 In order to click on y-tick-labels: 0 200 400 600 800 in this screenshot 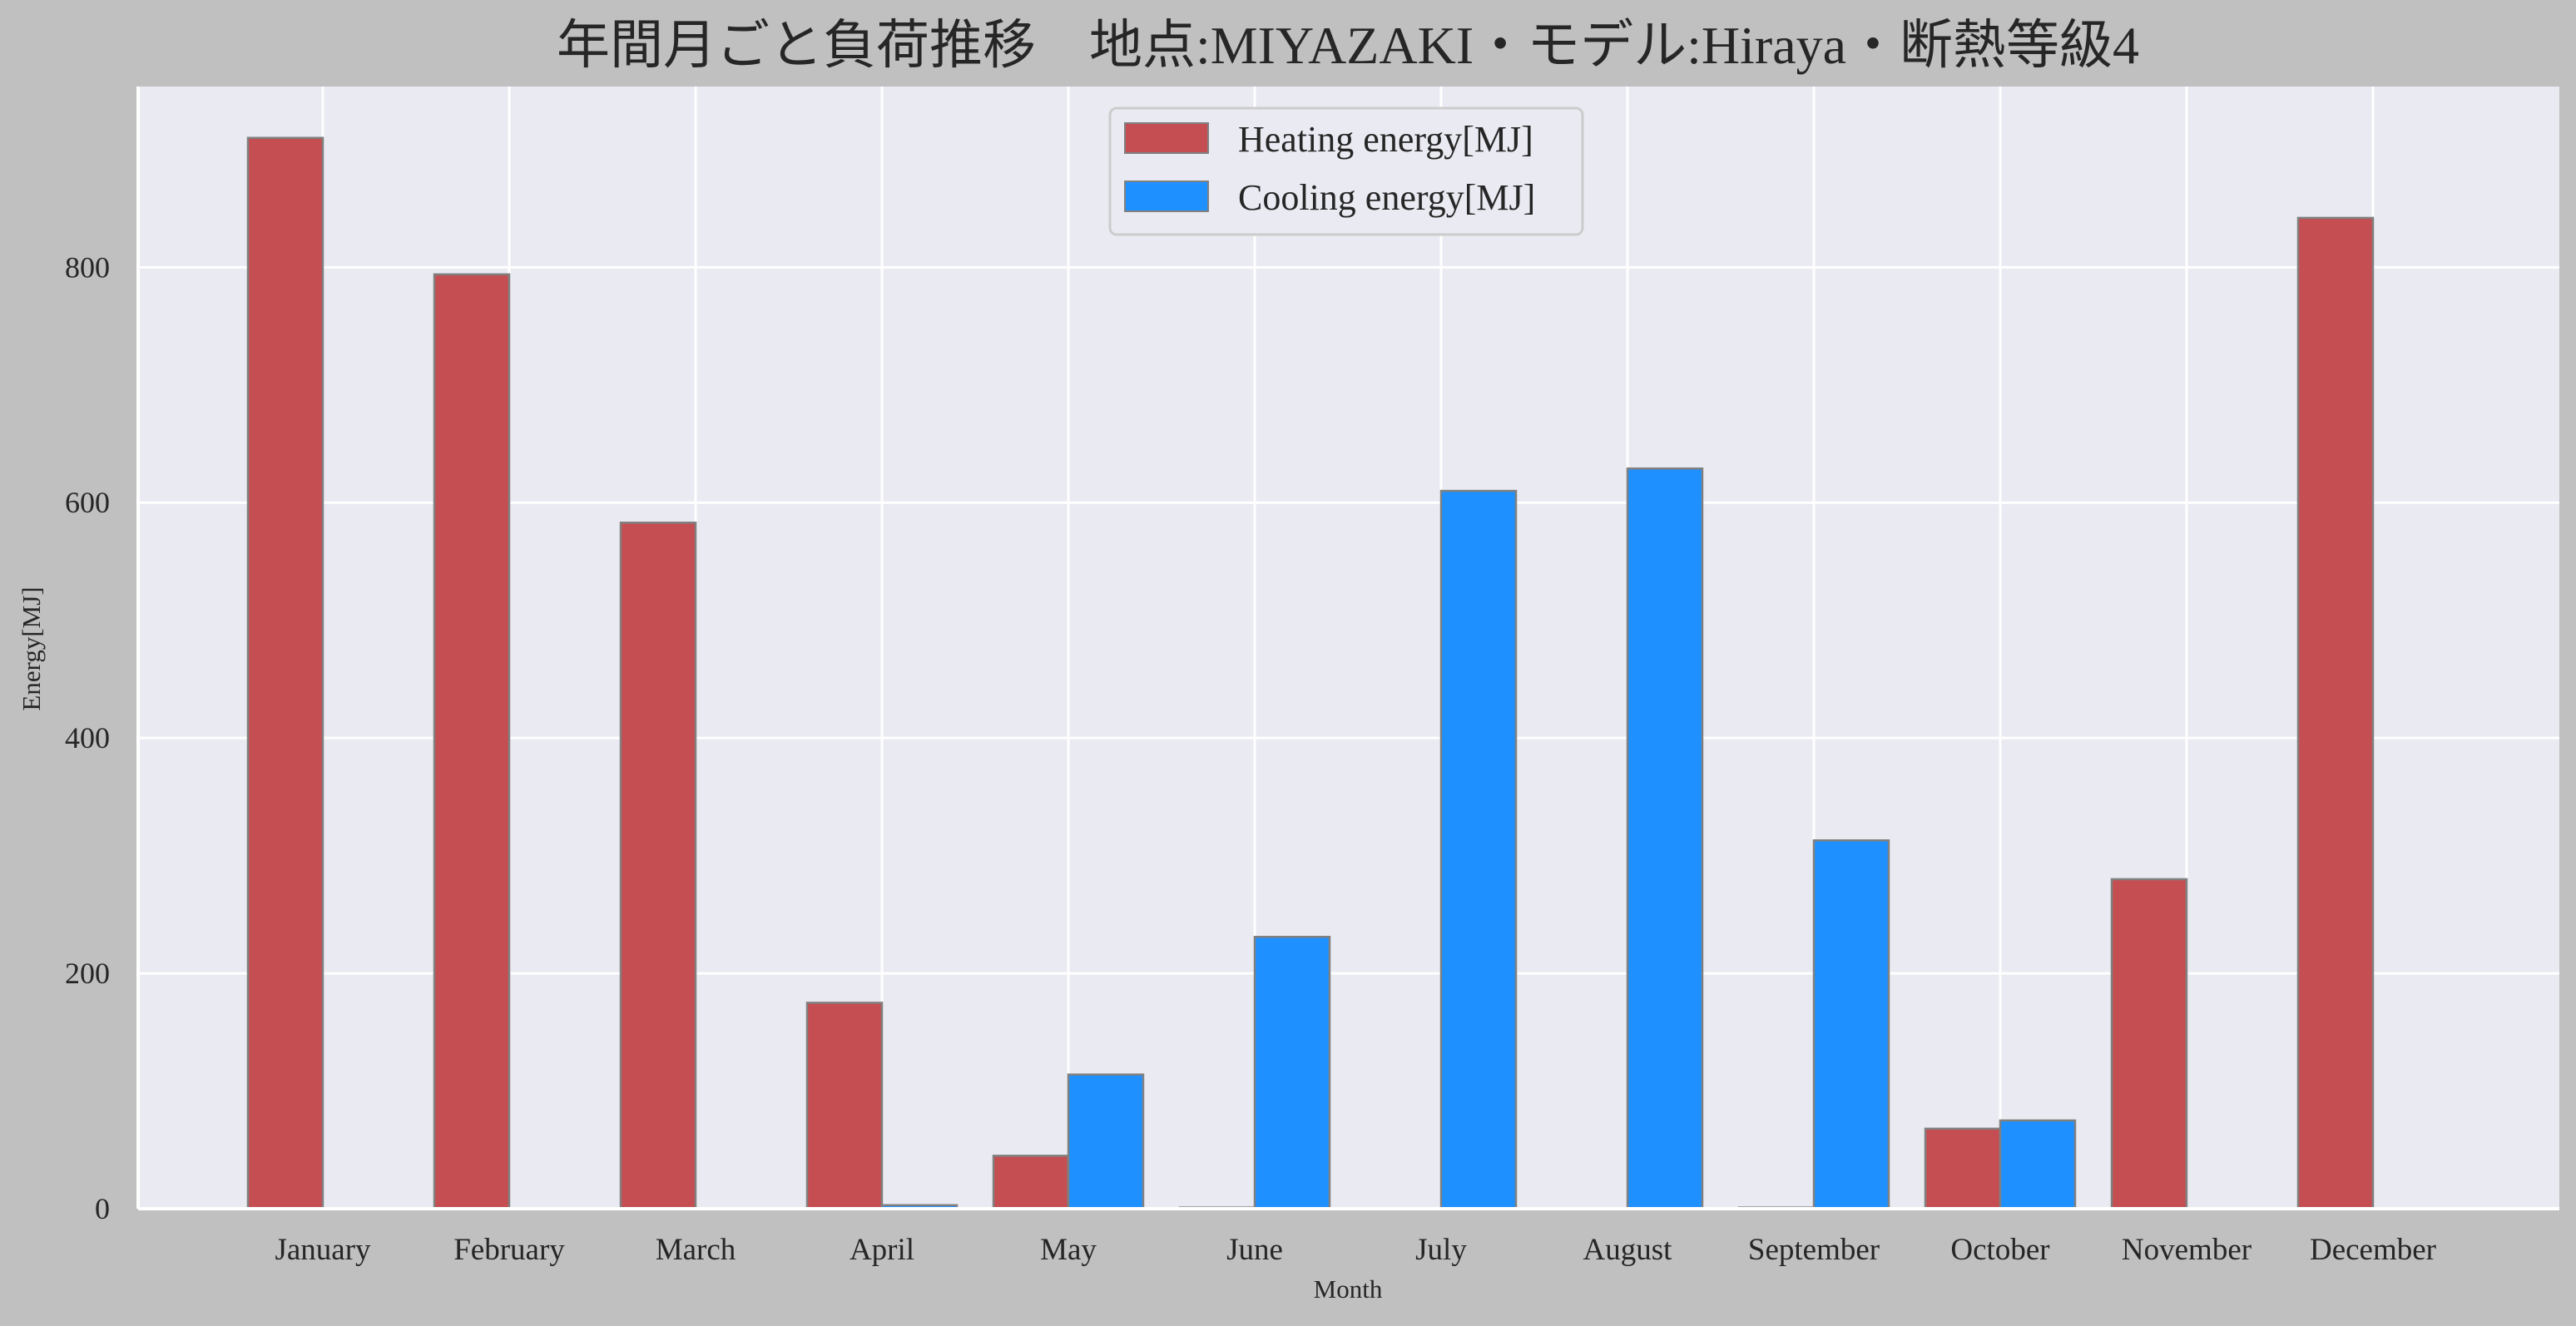, I will do `click(87, 737)`.